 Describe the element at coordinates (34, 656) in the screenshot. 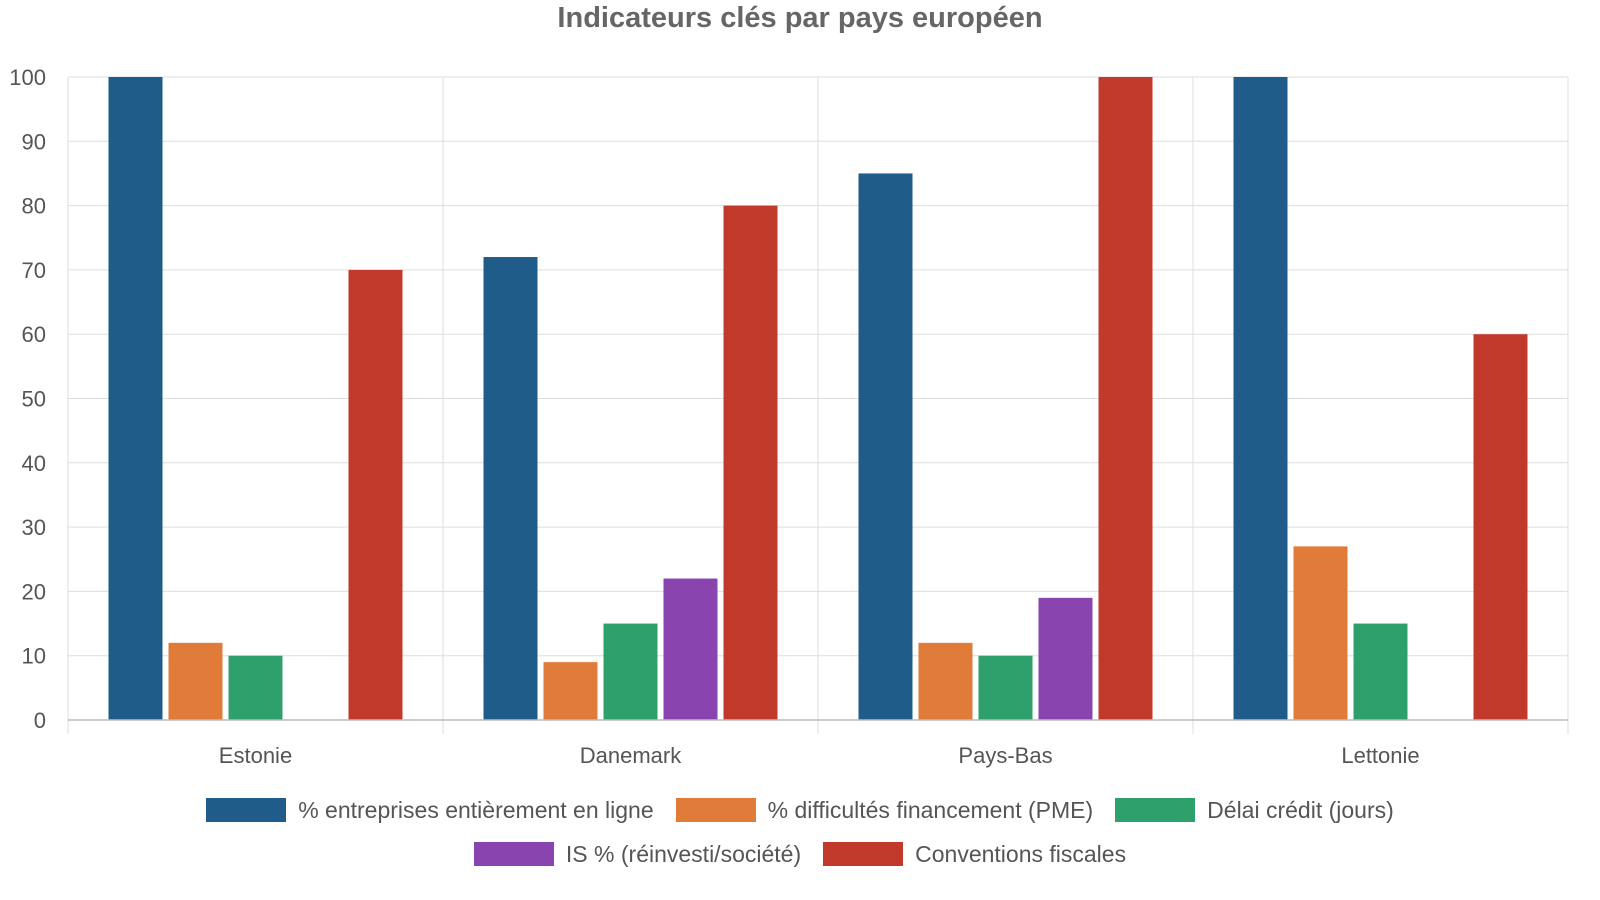

I see `y-tick-label: 10` at that location.